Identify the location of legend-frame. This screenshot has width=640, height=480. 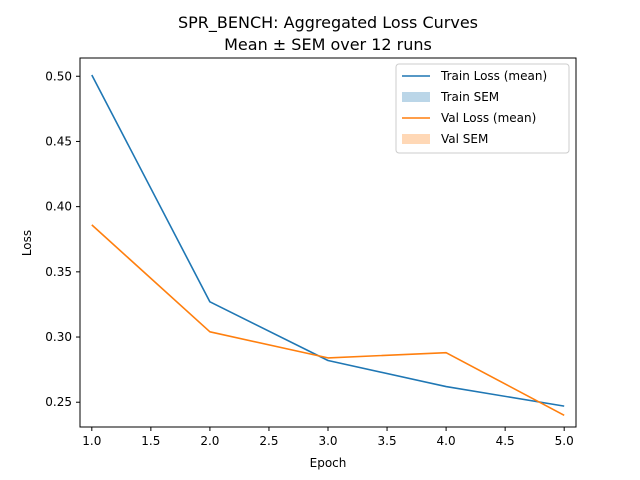
(482, 108).